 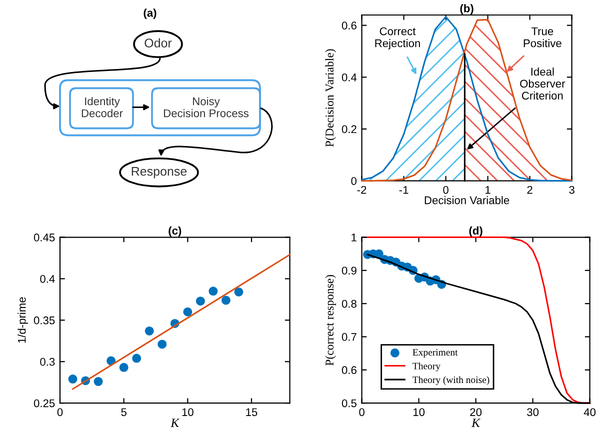 I want to click on text: Noisy Decision Process, so click(x=206, y=107).